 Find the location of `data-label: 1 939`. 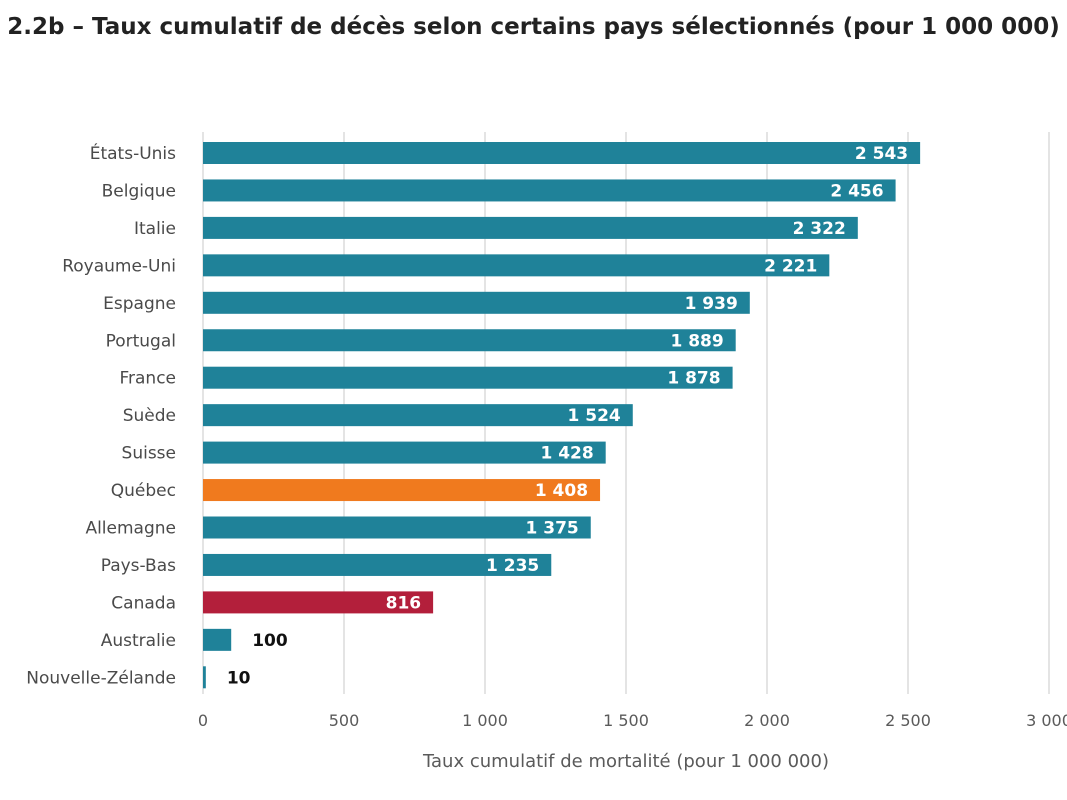

data-label: 1 939 is located at coordinates (711, 304).